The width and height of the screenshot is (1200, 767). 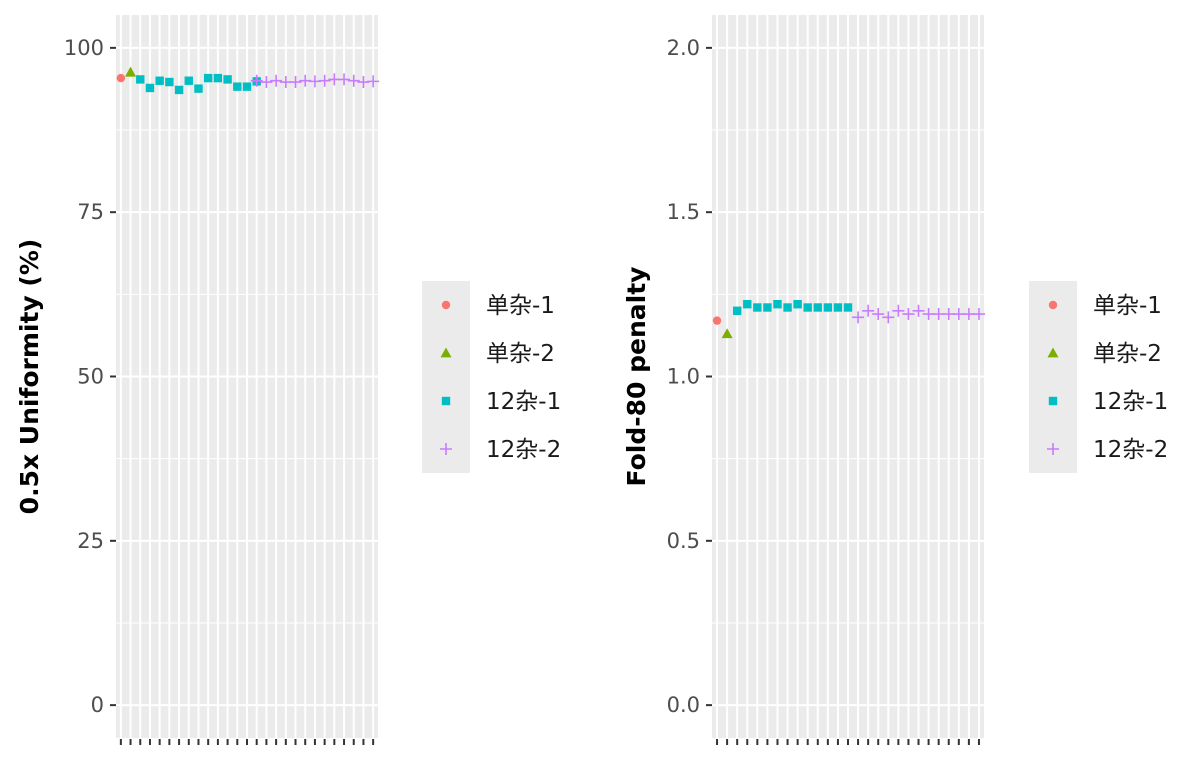 What do you see at coordinates (683, 212) in the screenshot?
I see `y-tick-label: 1.5` at bounding box center [683, 212].